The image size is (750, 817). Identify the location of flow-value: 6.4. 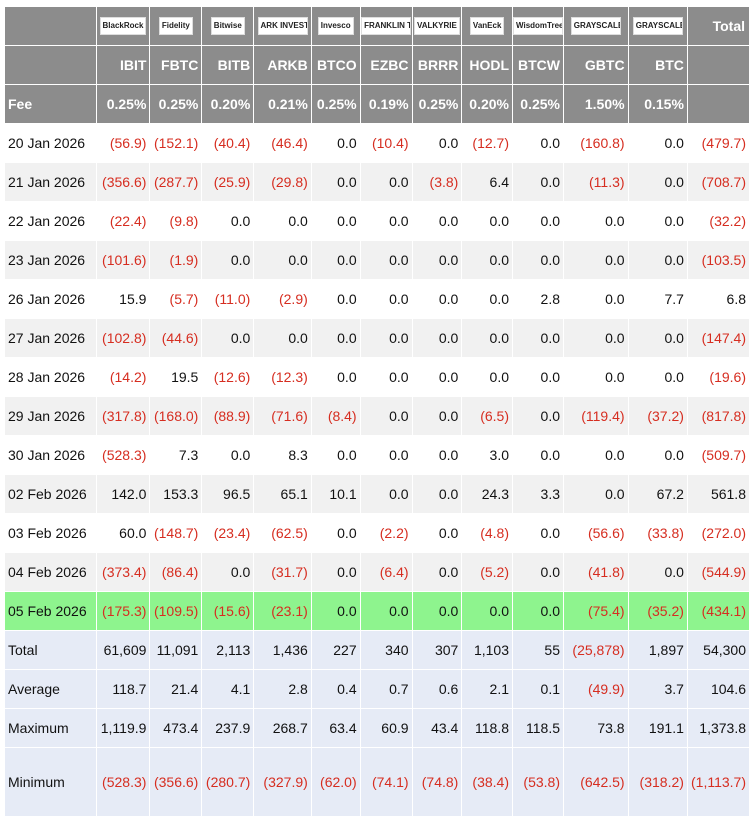
(487, 182).